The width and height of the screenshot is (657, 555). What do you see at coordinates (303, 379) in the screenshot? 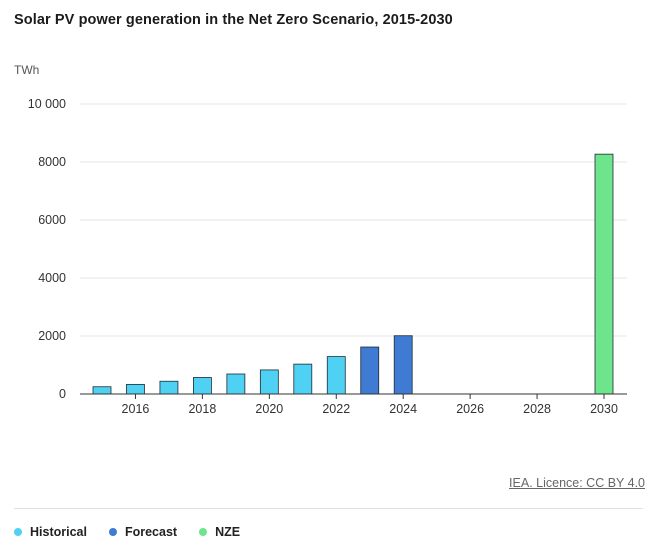
I see `bar-historical-2021` at bounding box center [303, 379].